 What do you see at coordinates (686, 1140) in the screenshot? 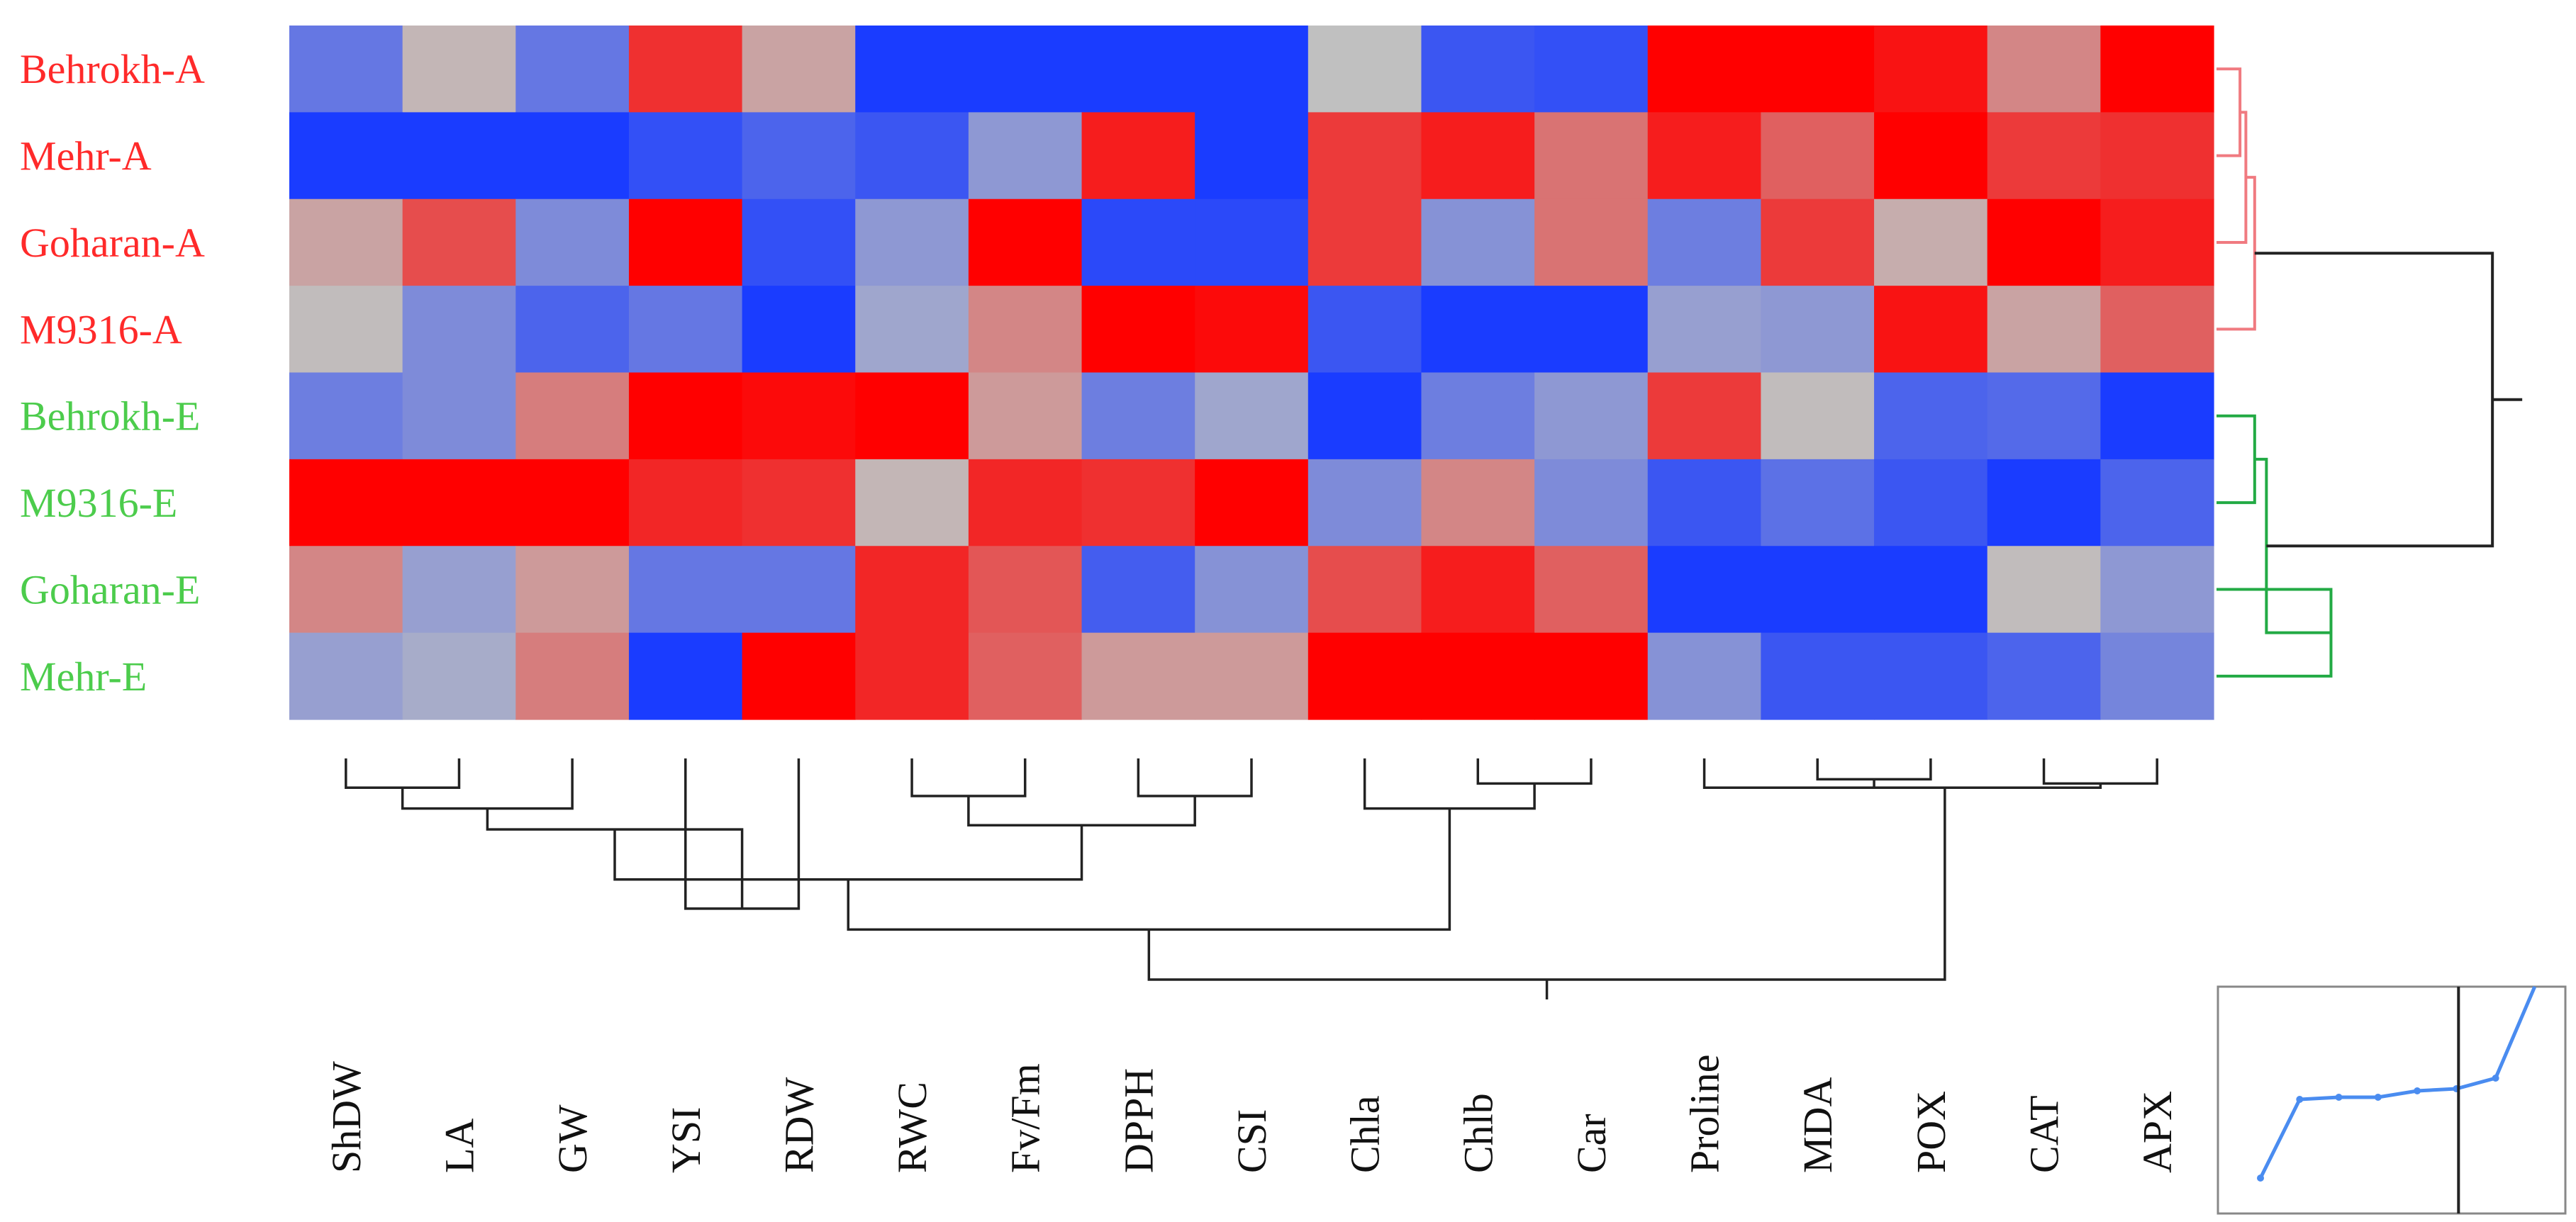
I see `column-label: YSI` at bounding box center [686, 1140].